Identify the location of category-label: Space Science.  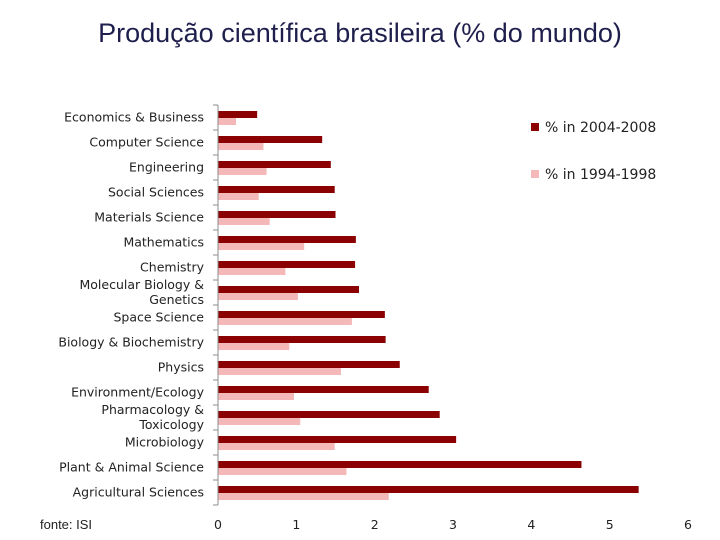
(158, 317).